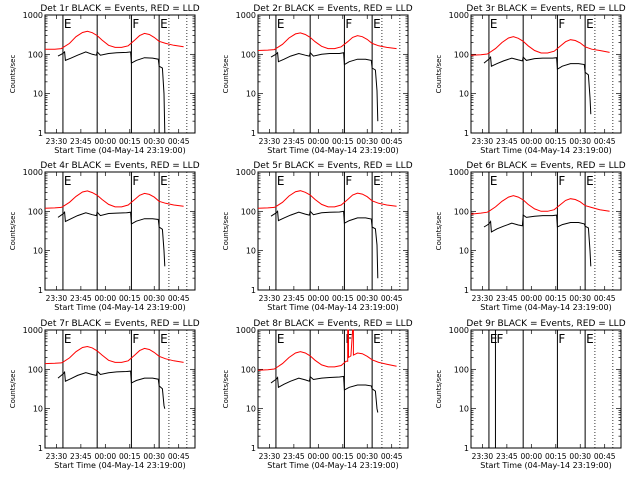 Image resolution: width=640 pixels, height=480 pixels. I want to click on panel-title: Det 4r BLACK = Events, RED = LLD, so click(119, 166).